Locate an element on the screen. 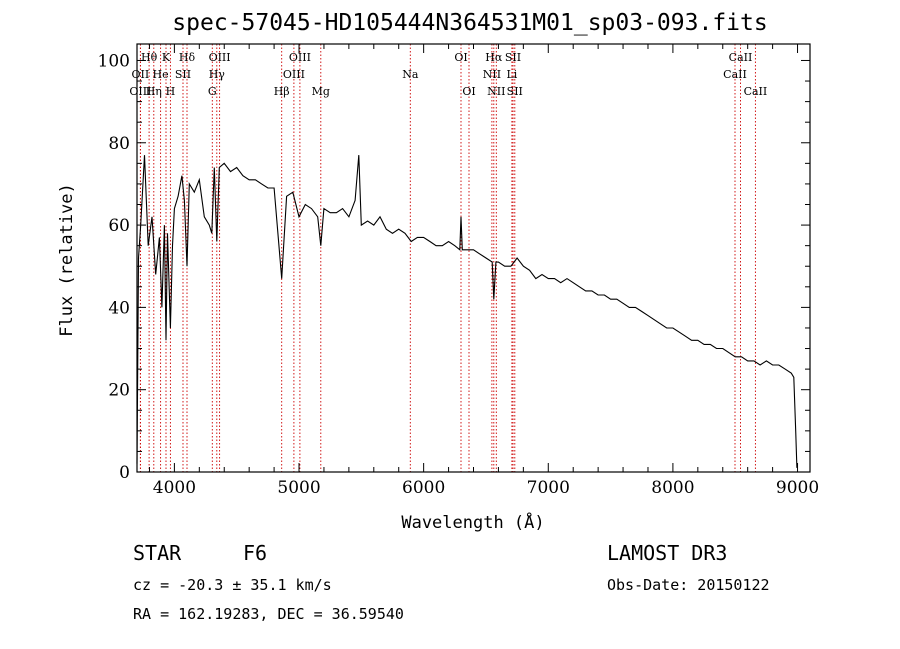 The width and height of the screenshot is (900, 649). x-tick-label: 8000 is located at coordinates (672, 488).